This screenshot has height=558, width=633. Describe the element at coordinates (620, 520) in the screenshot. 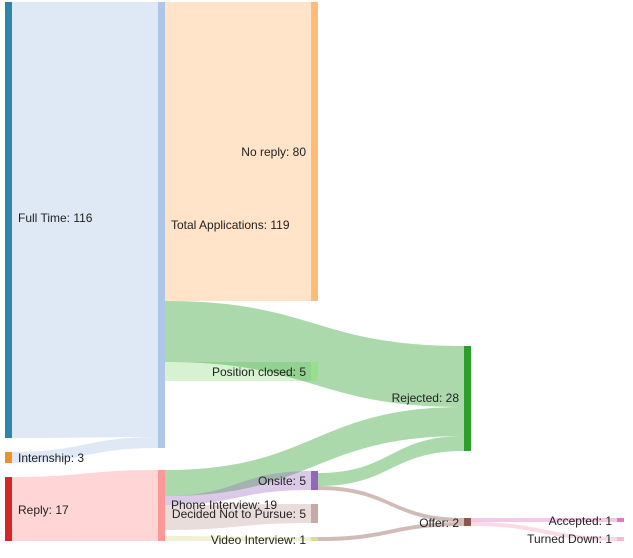

I see `node-accepted` at that location.